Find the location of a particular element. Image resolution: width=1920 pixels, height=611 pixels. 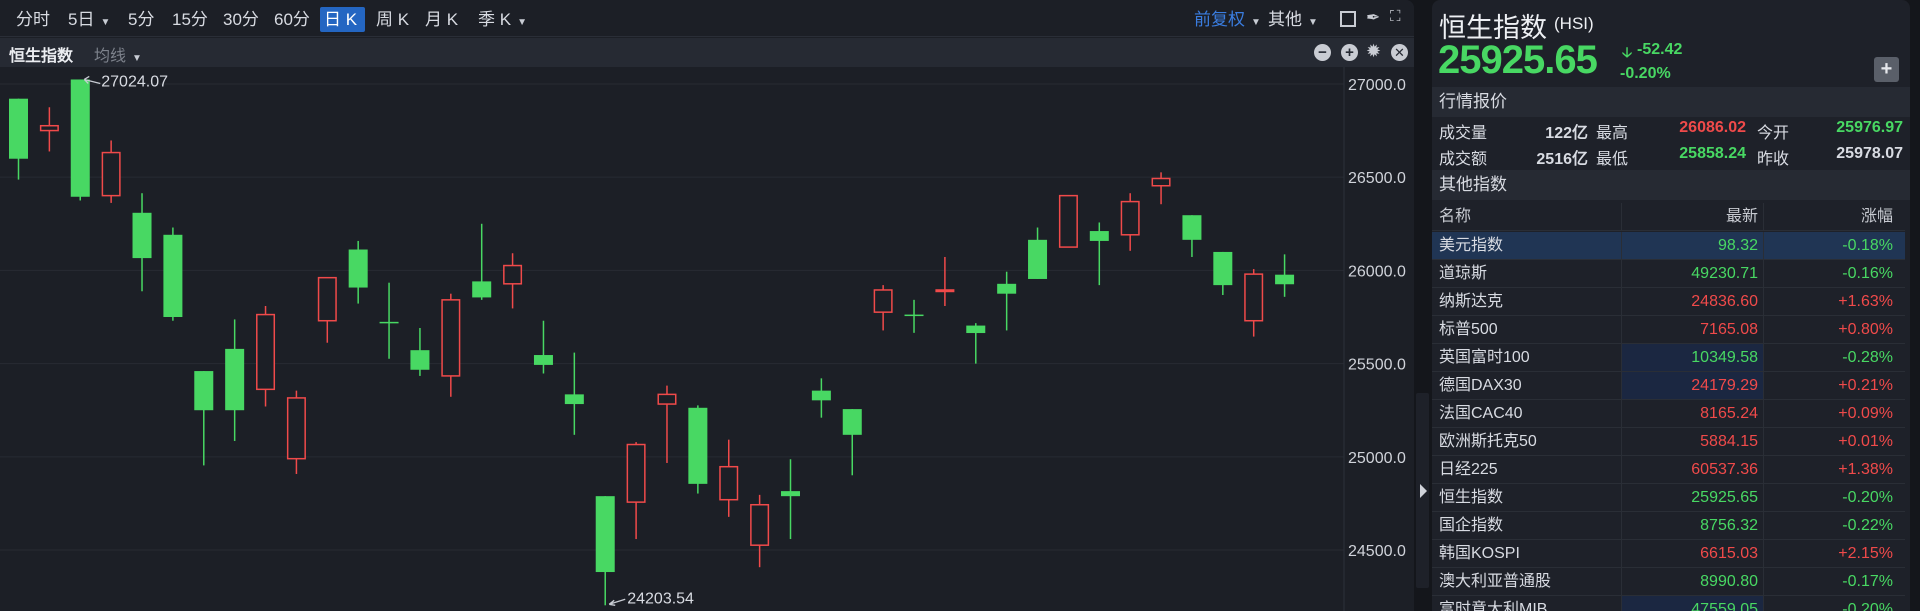

other-dropdown: 其他 ▼ is located at coordinates (1293, 19).